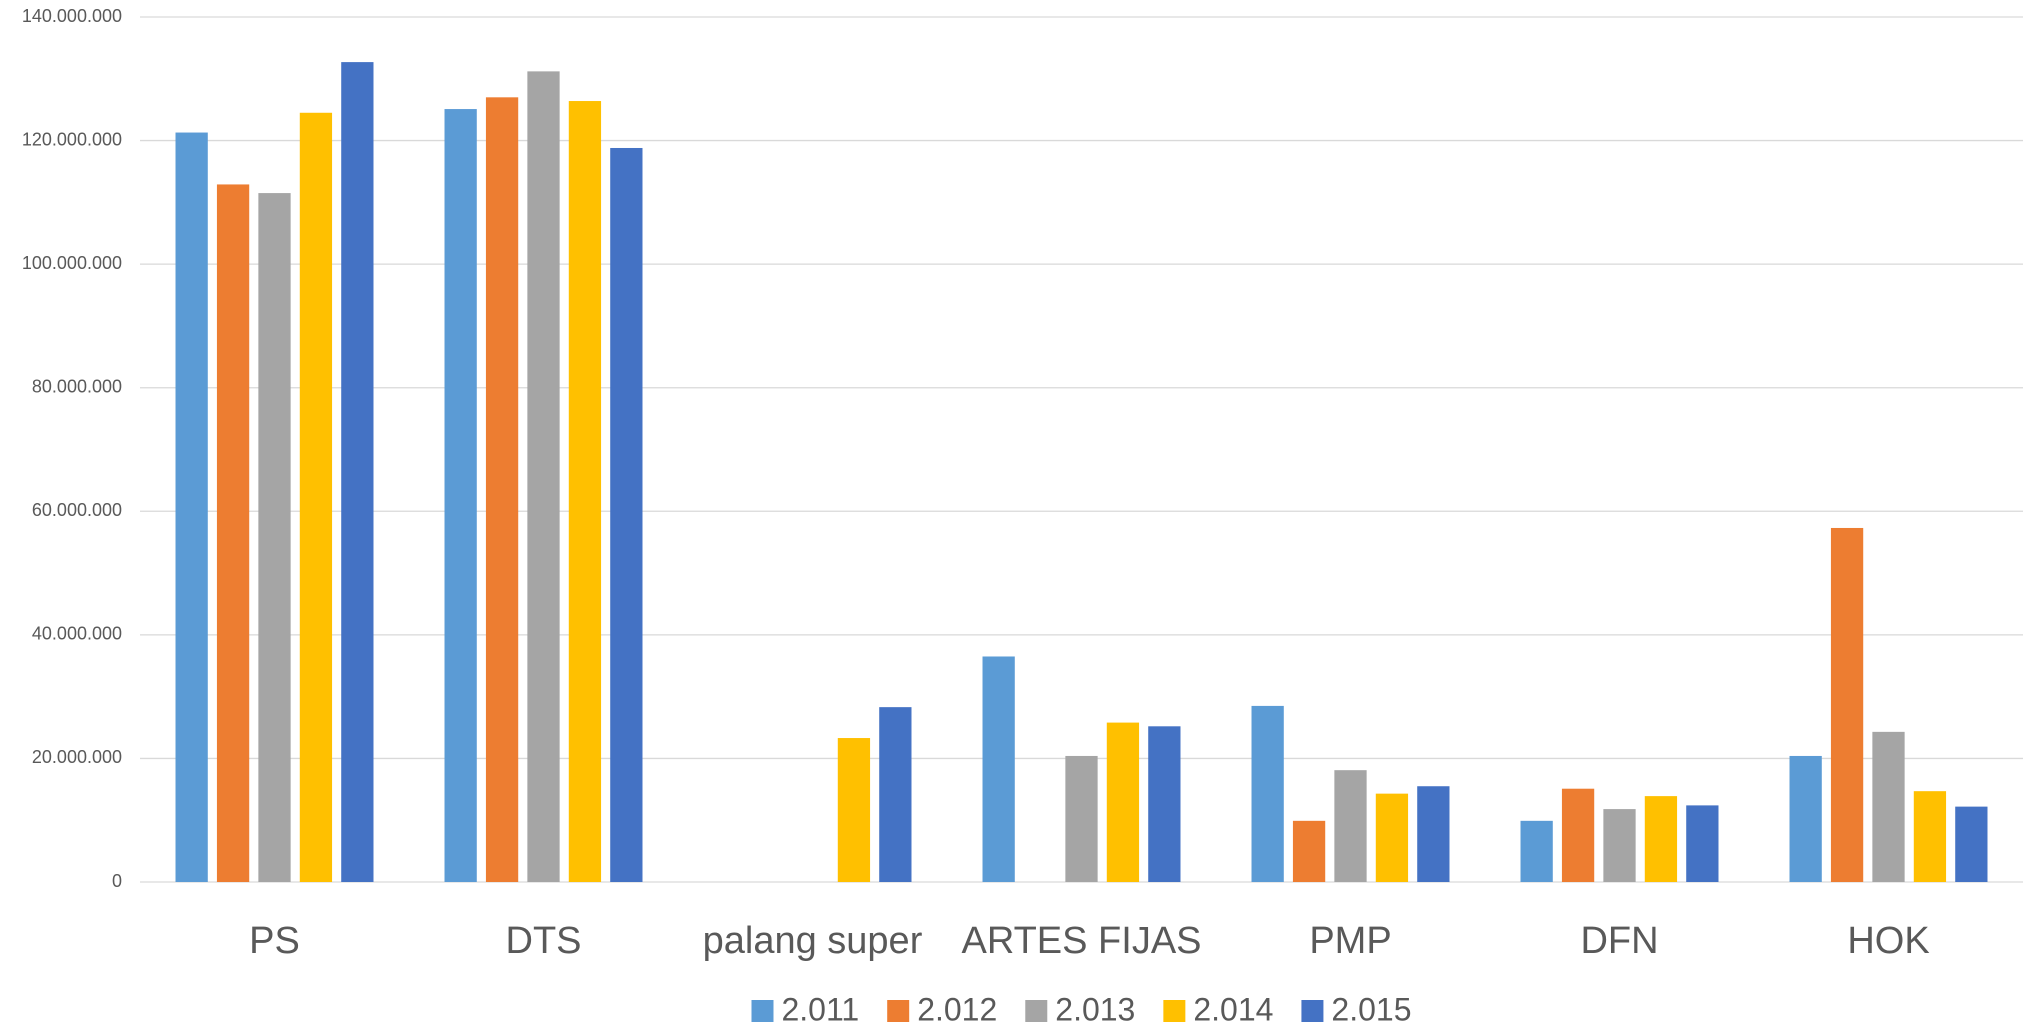  I want to click on legend-item: 2.014, so click(1218, 1009).